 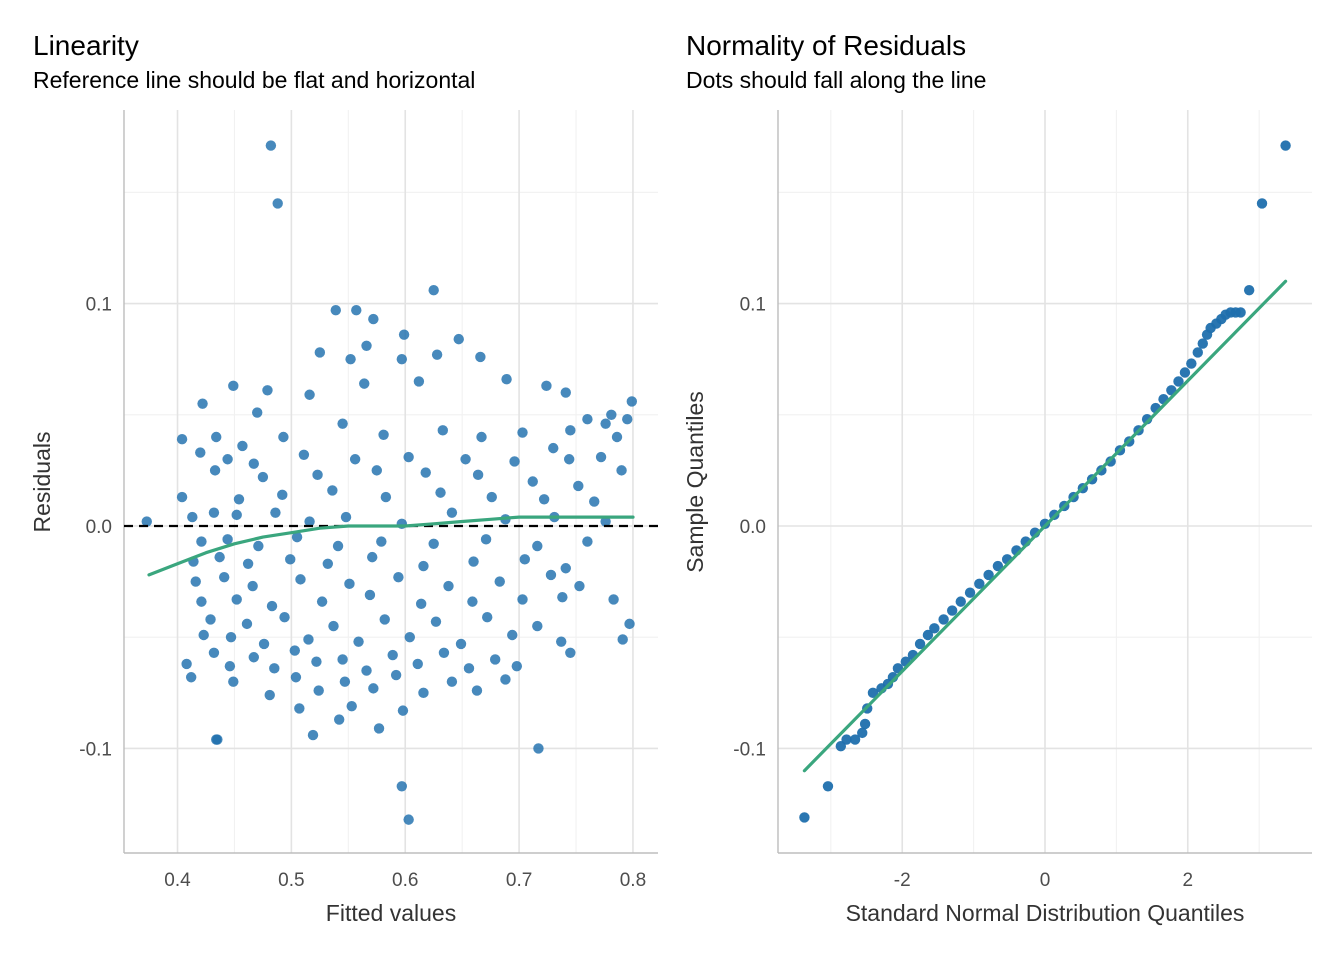 I want to click on y-tick-label: -0.1, so click(x=95, y=749).